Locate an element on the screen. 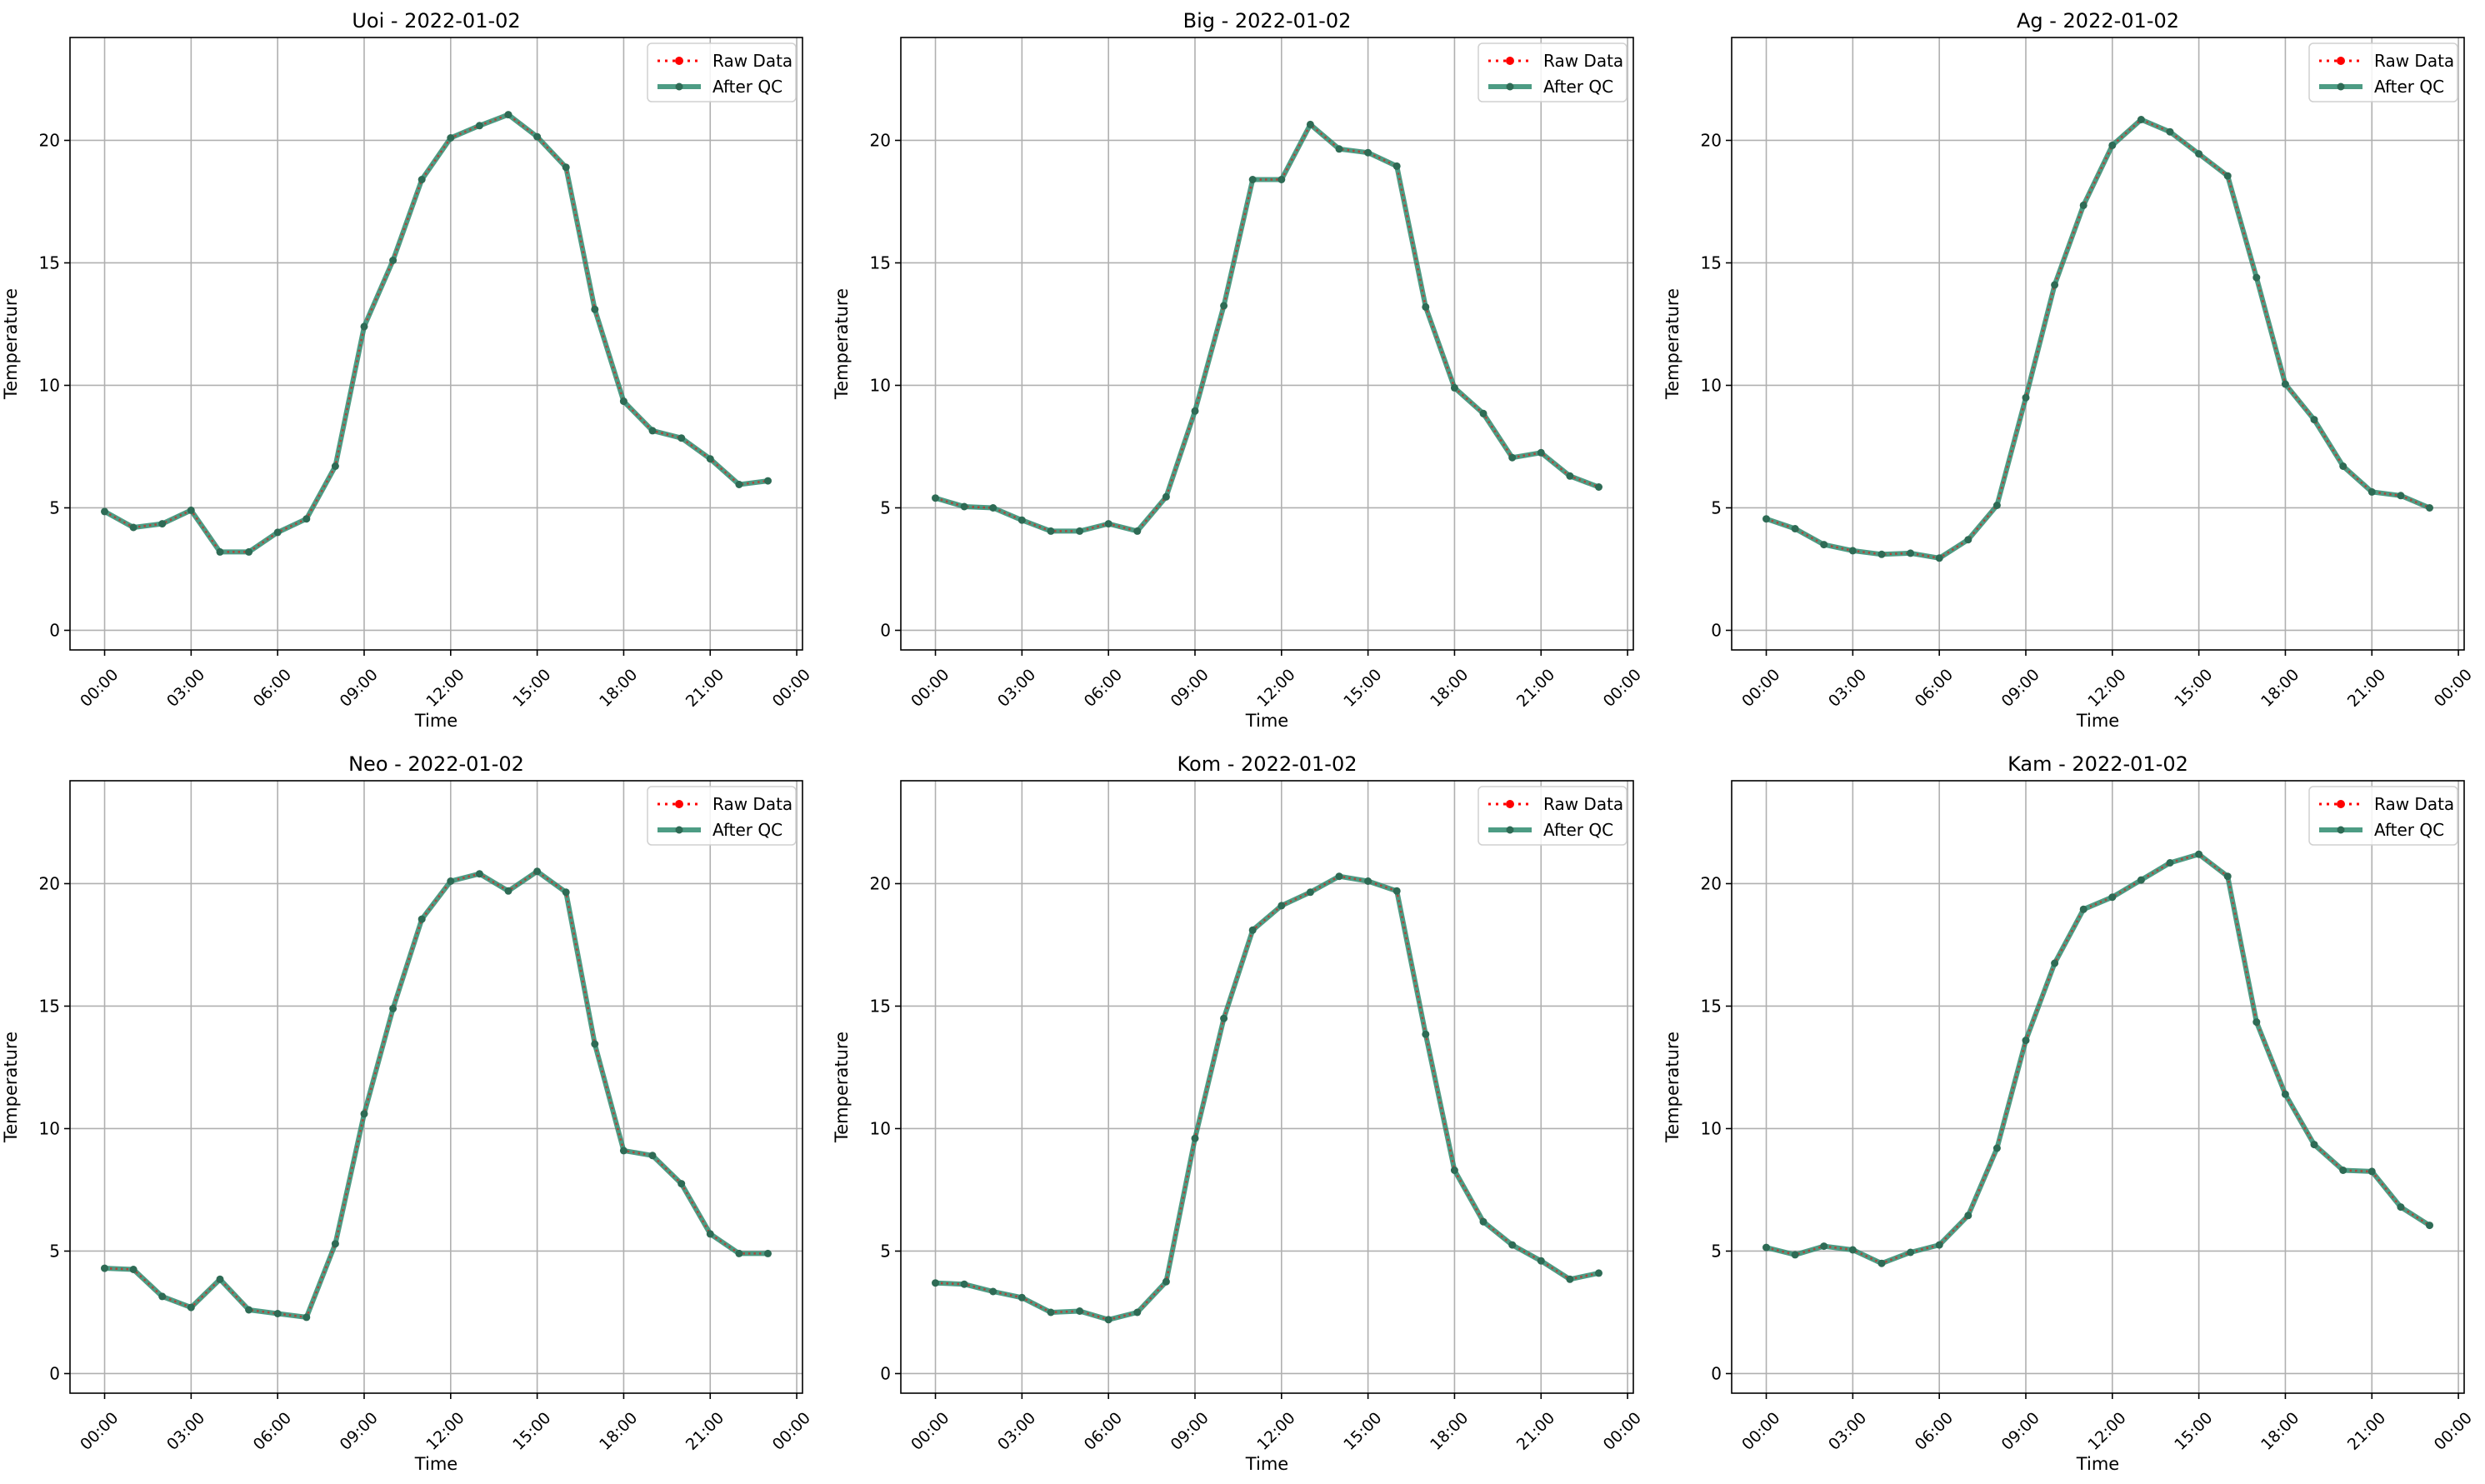 This screenshot has width=2485, height=1484. y-axis-label: Temperature is located at coordinates (1672, 1088).